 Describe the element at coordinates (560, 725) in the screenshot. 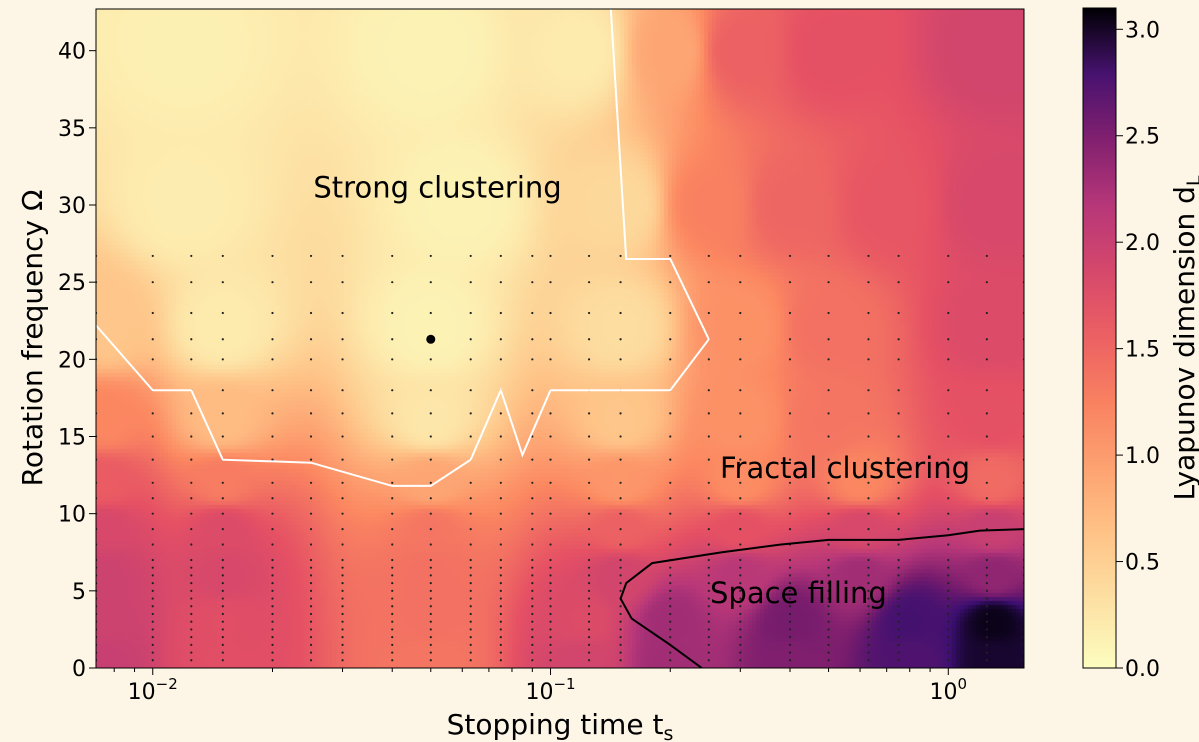

I see `x-axis-label: Stopping time ts` at that location.